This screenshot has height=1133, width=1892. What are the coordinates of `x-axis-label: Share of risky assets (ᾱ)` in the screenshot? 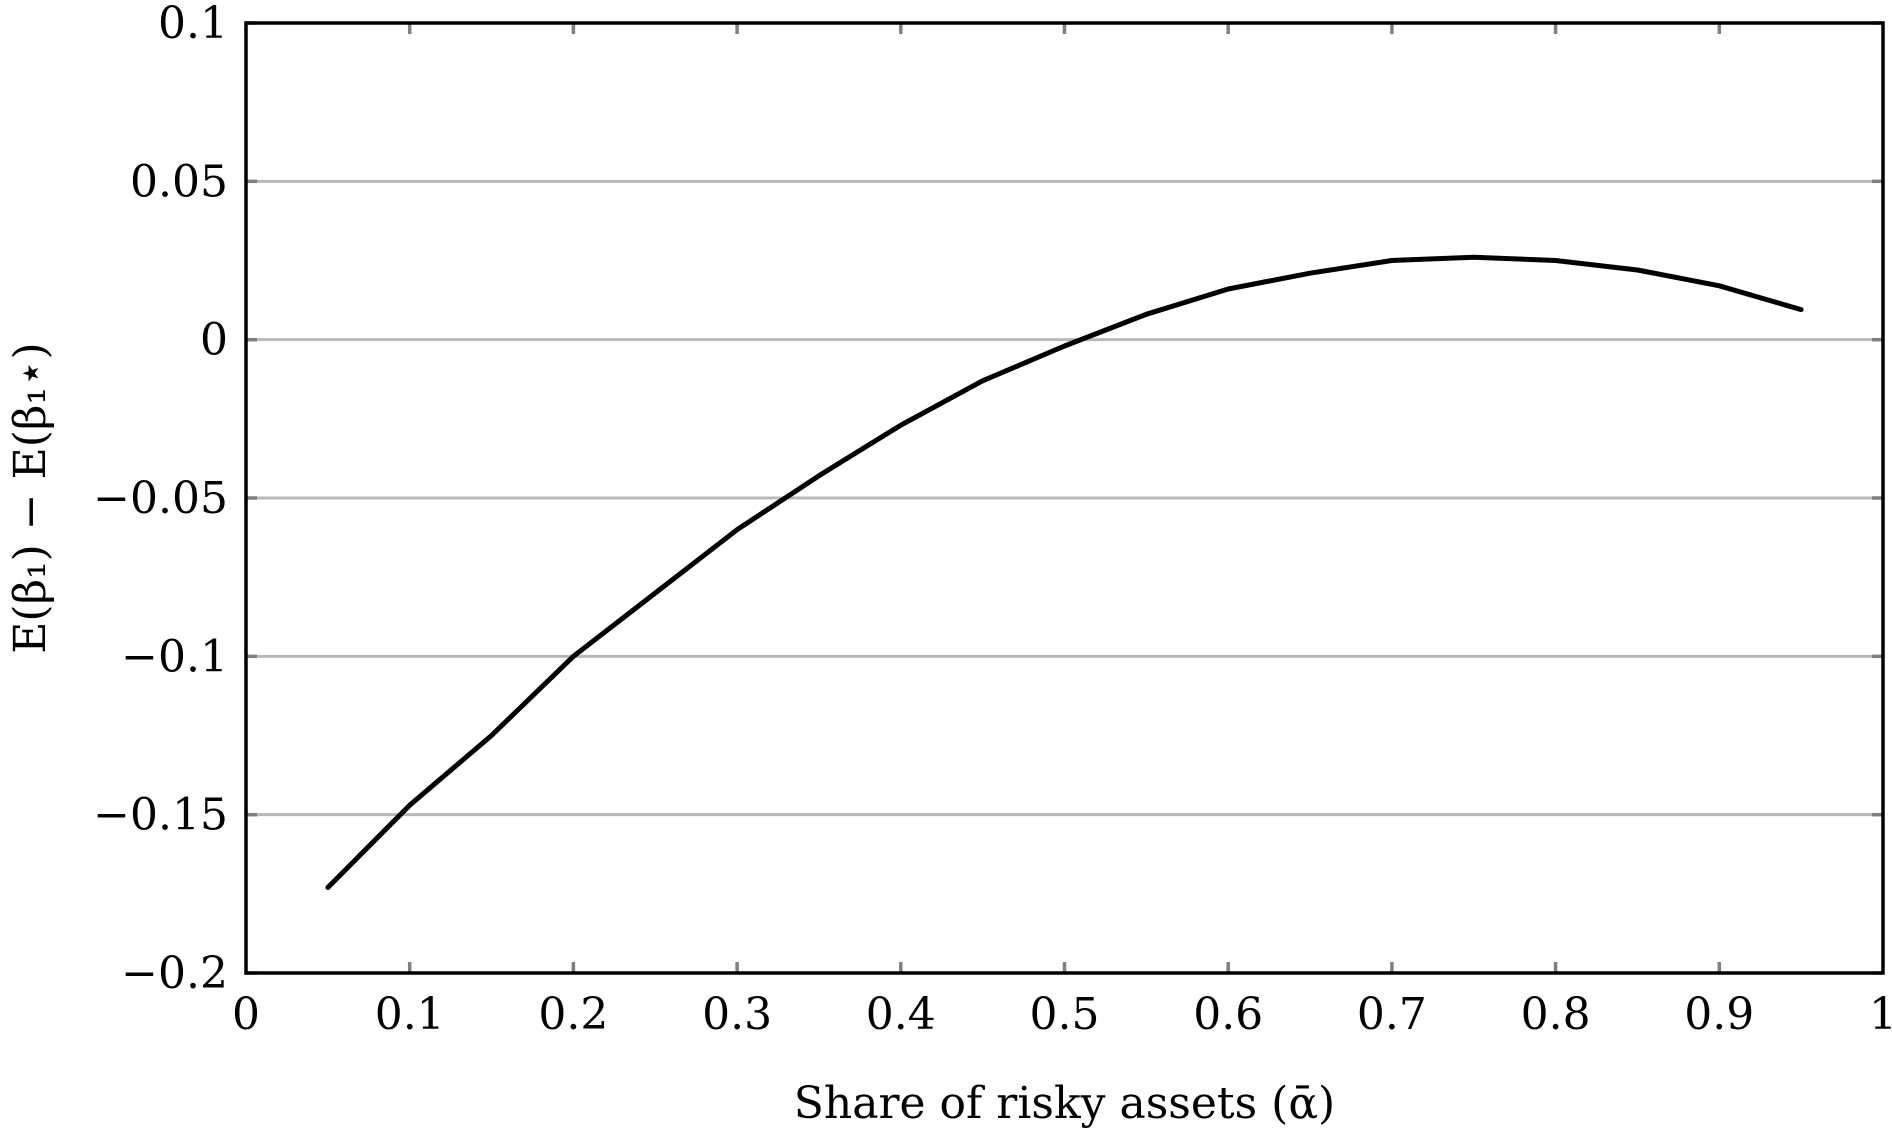 It's located at (1064, 1103).